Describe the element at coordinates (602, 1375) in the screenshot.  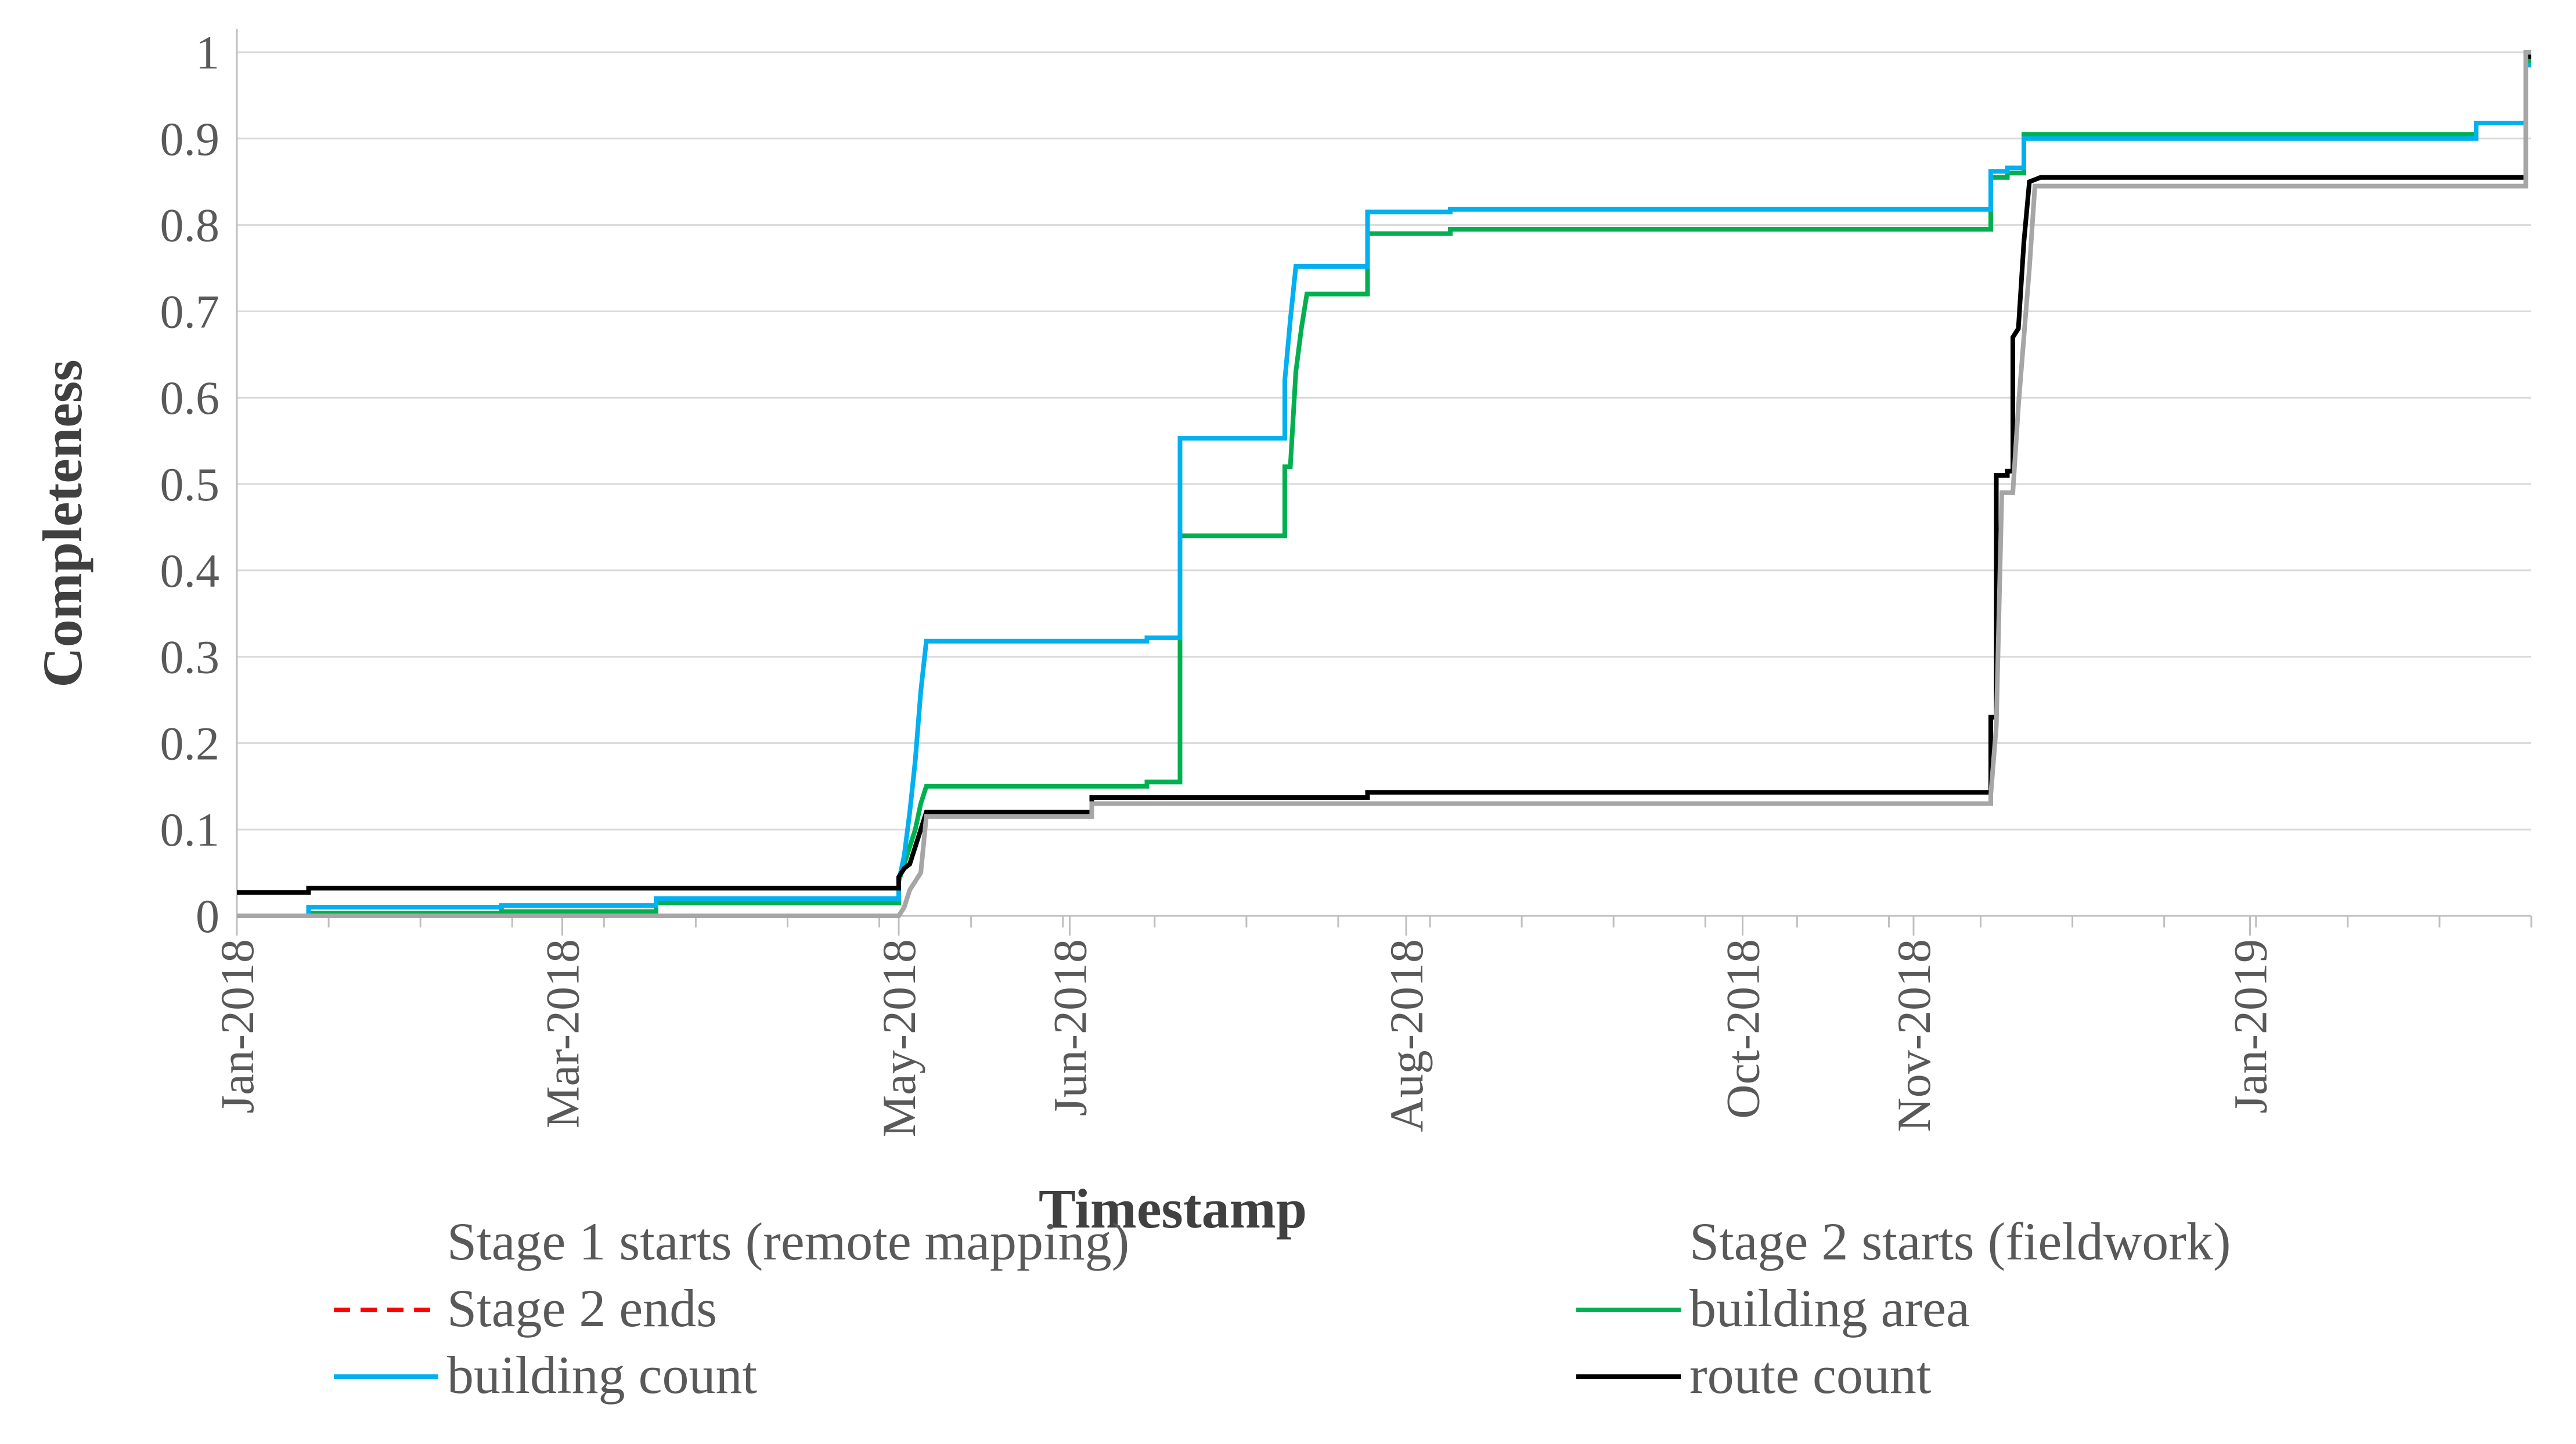
I see `legend-label-4: building count` at that location.